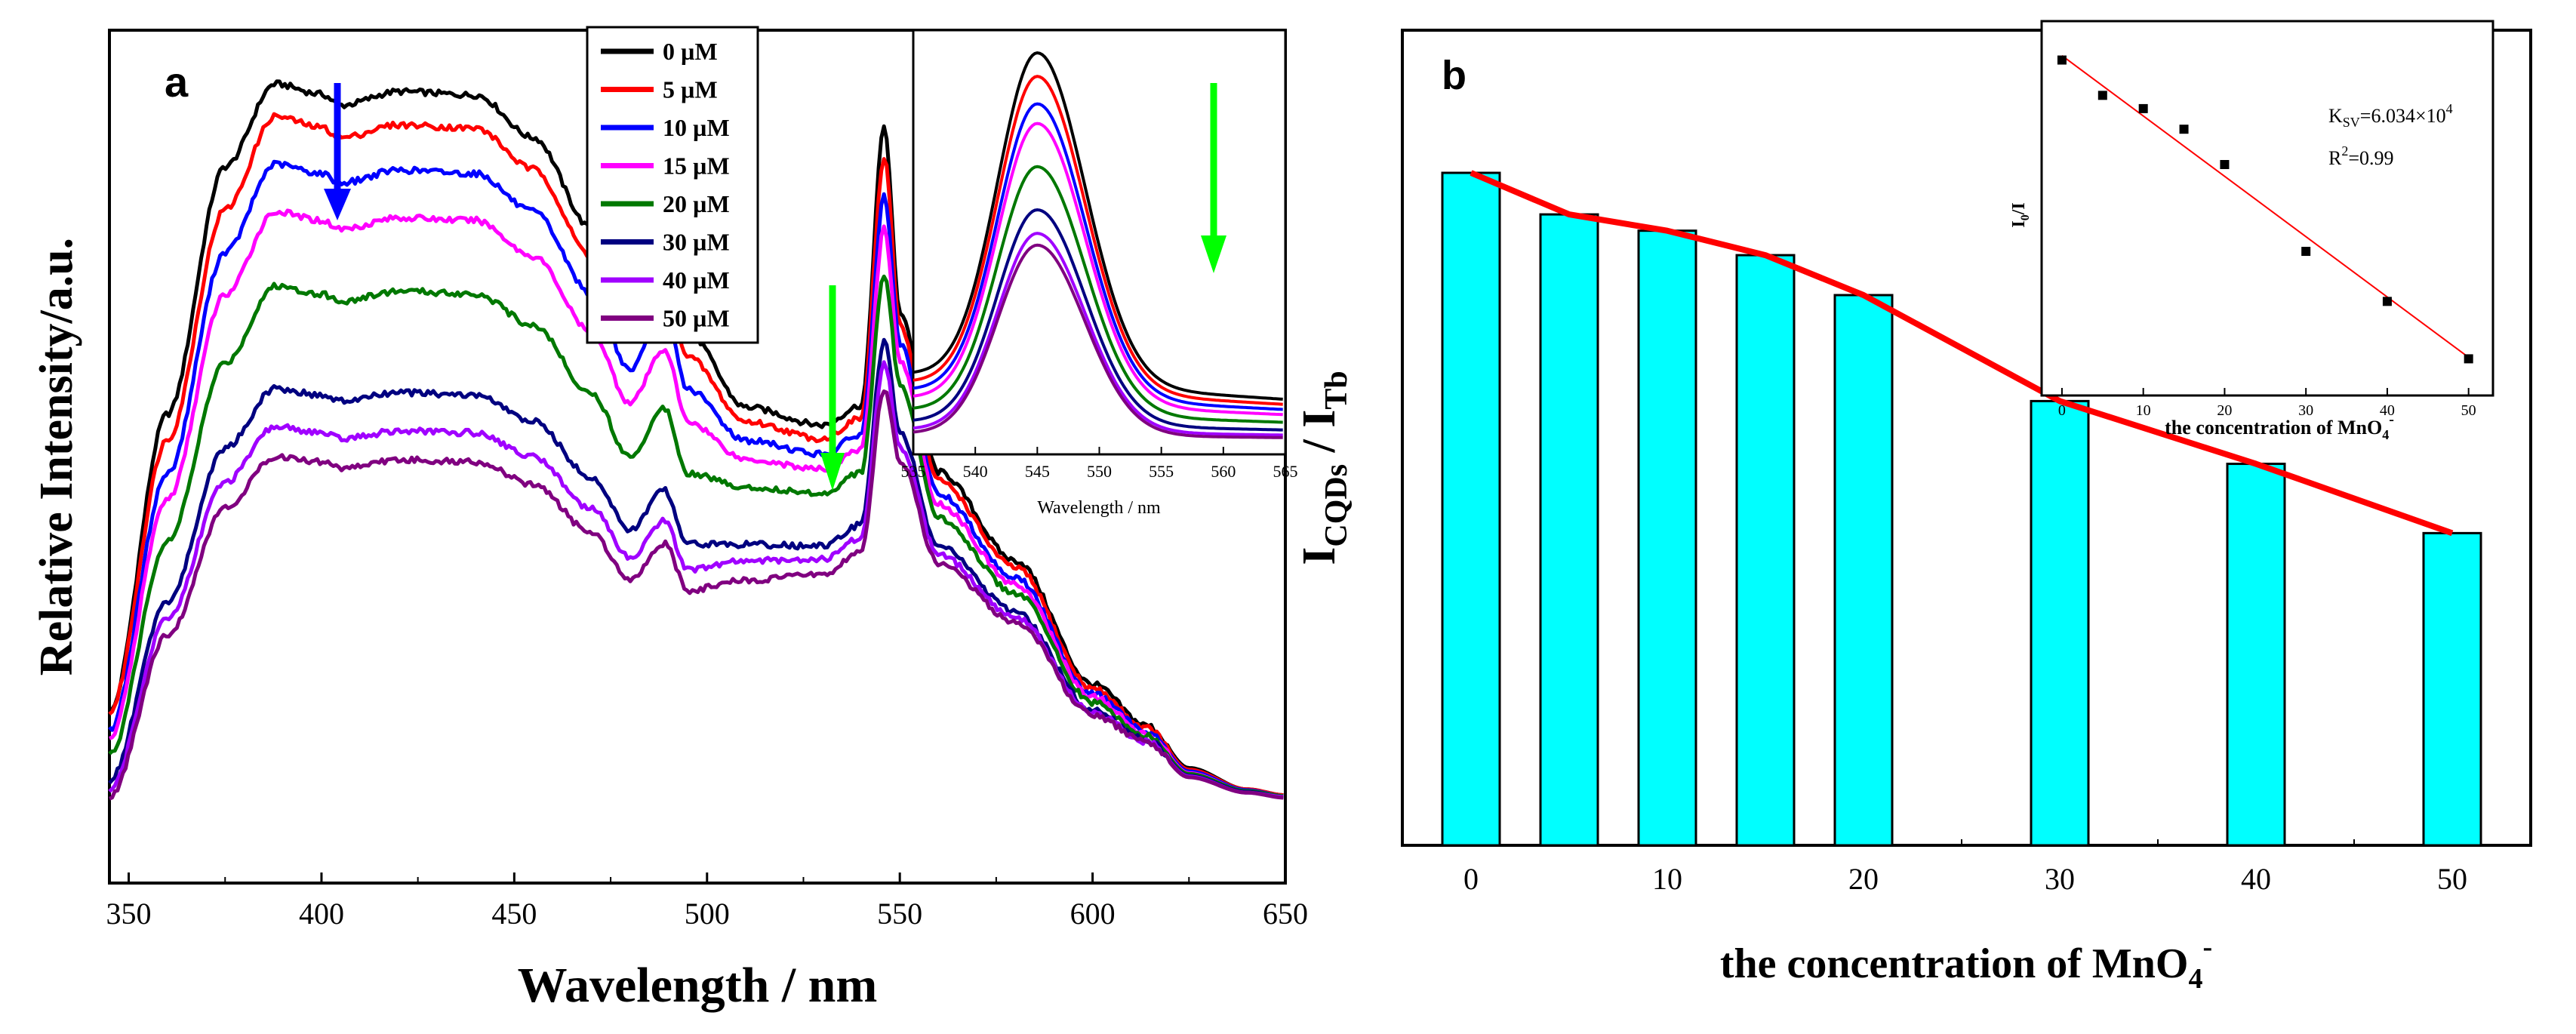 This screenshot has width=2576, height=1034. What do you see at coordinates (337, 151) in the screenshot?
I see `arrow-down-icon-blue` at bounding box center [337, 151].